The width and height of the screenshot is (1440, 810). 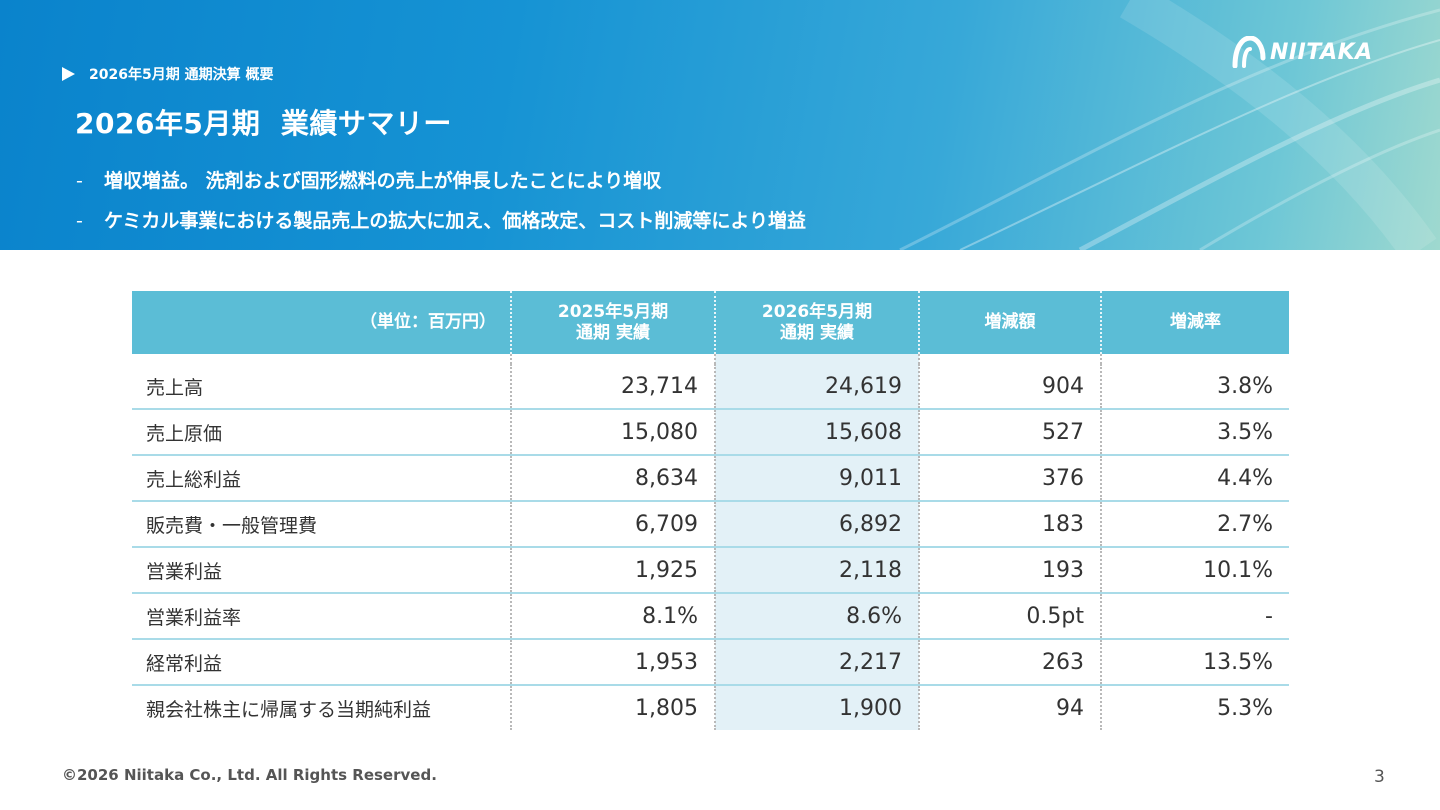 I want to click on col-header-rate: 増減率, so click(x=1194, y=322).